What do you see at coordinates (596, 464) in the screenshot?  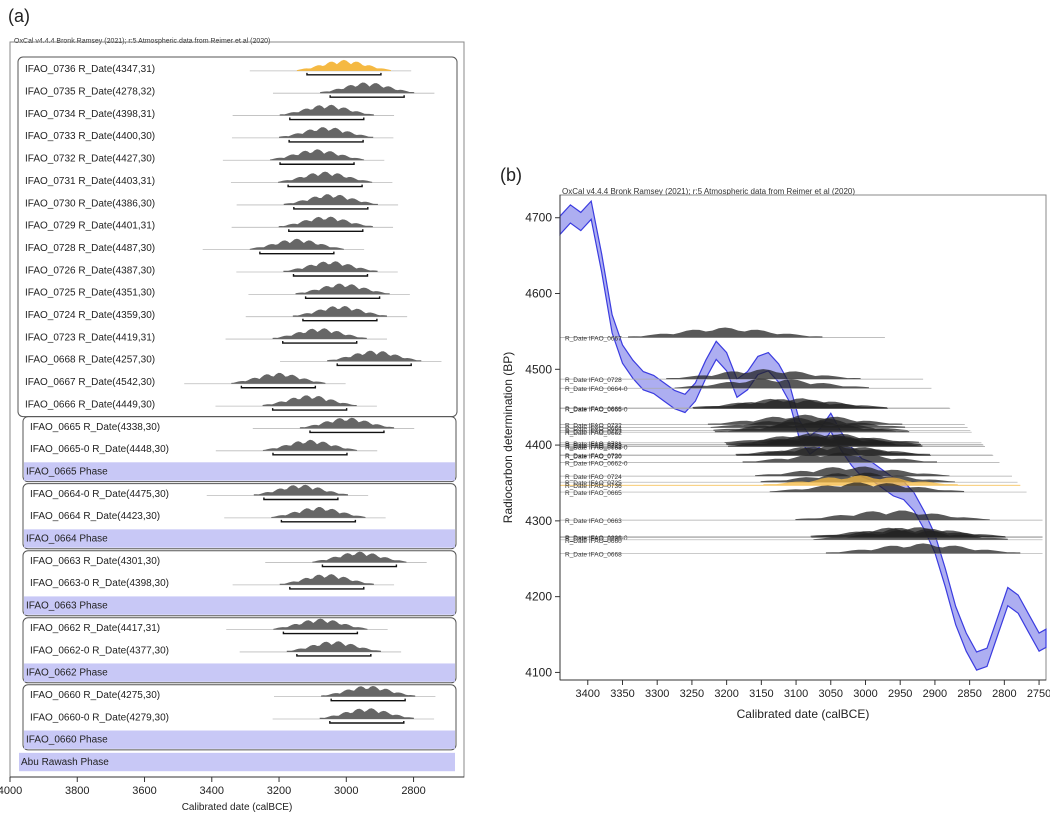 I see `date-label: R_Date IFAO_0662-0` at bounding box center [596, 464].